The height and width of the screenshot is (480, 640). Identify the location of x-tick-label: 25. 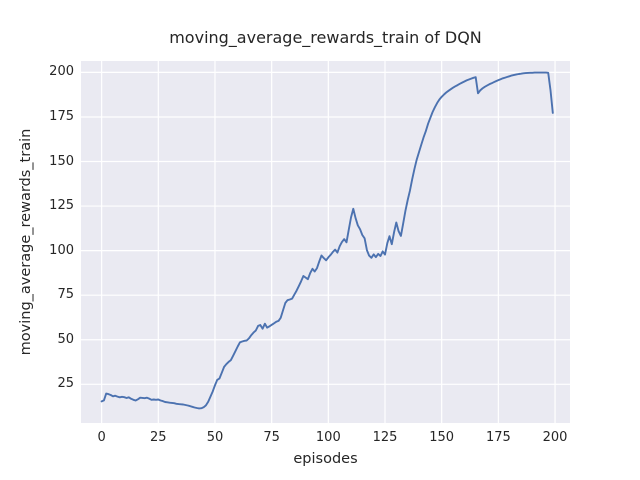
(158, 437).